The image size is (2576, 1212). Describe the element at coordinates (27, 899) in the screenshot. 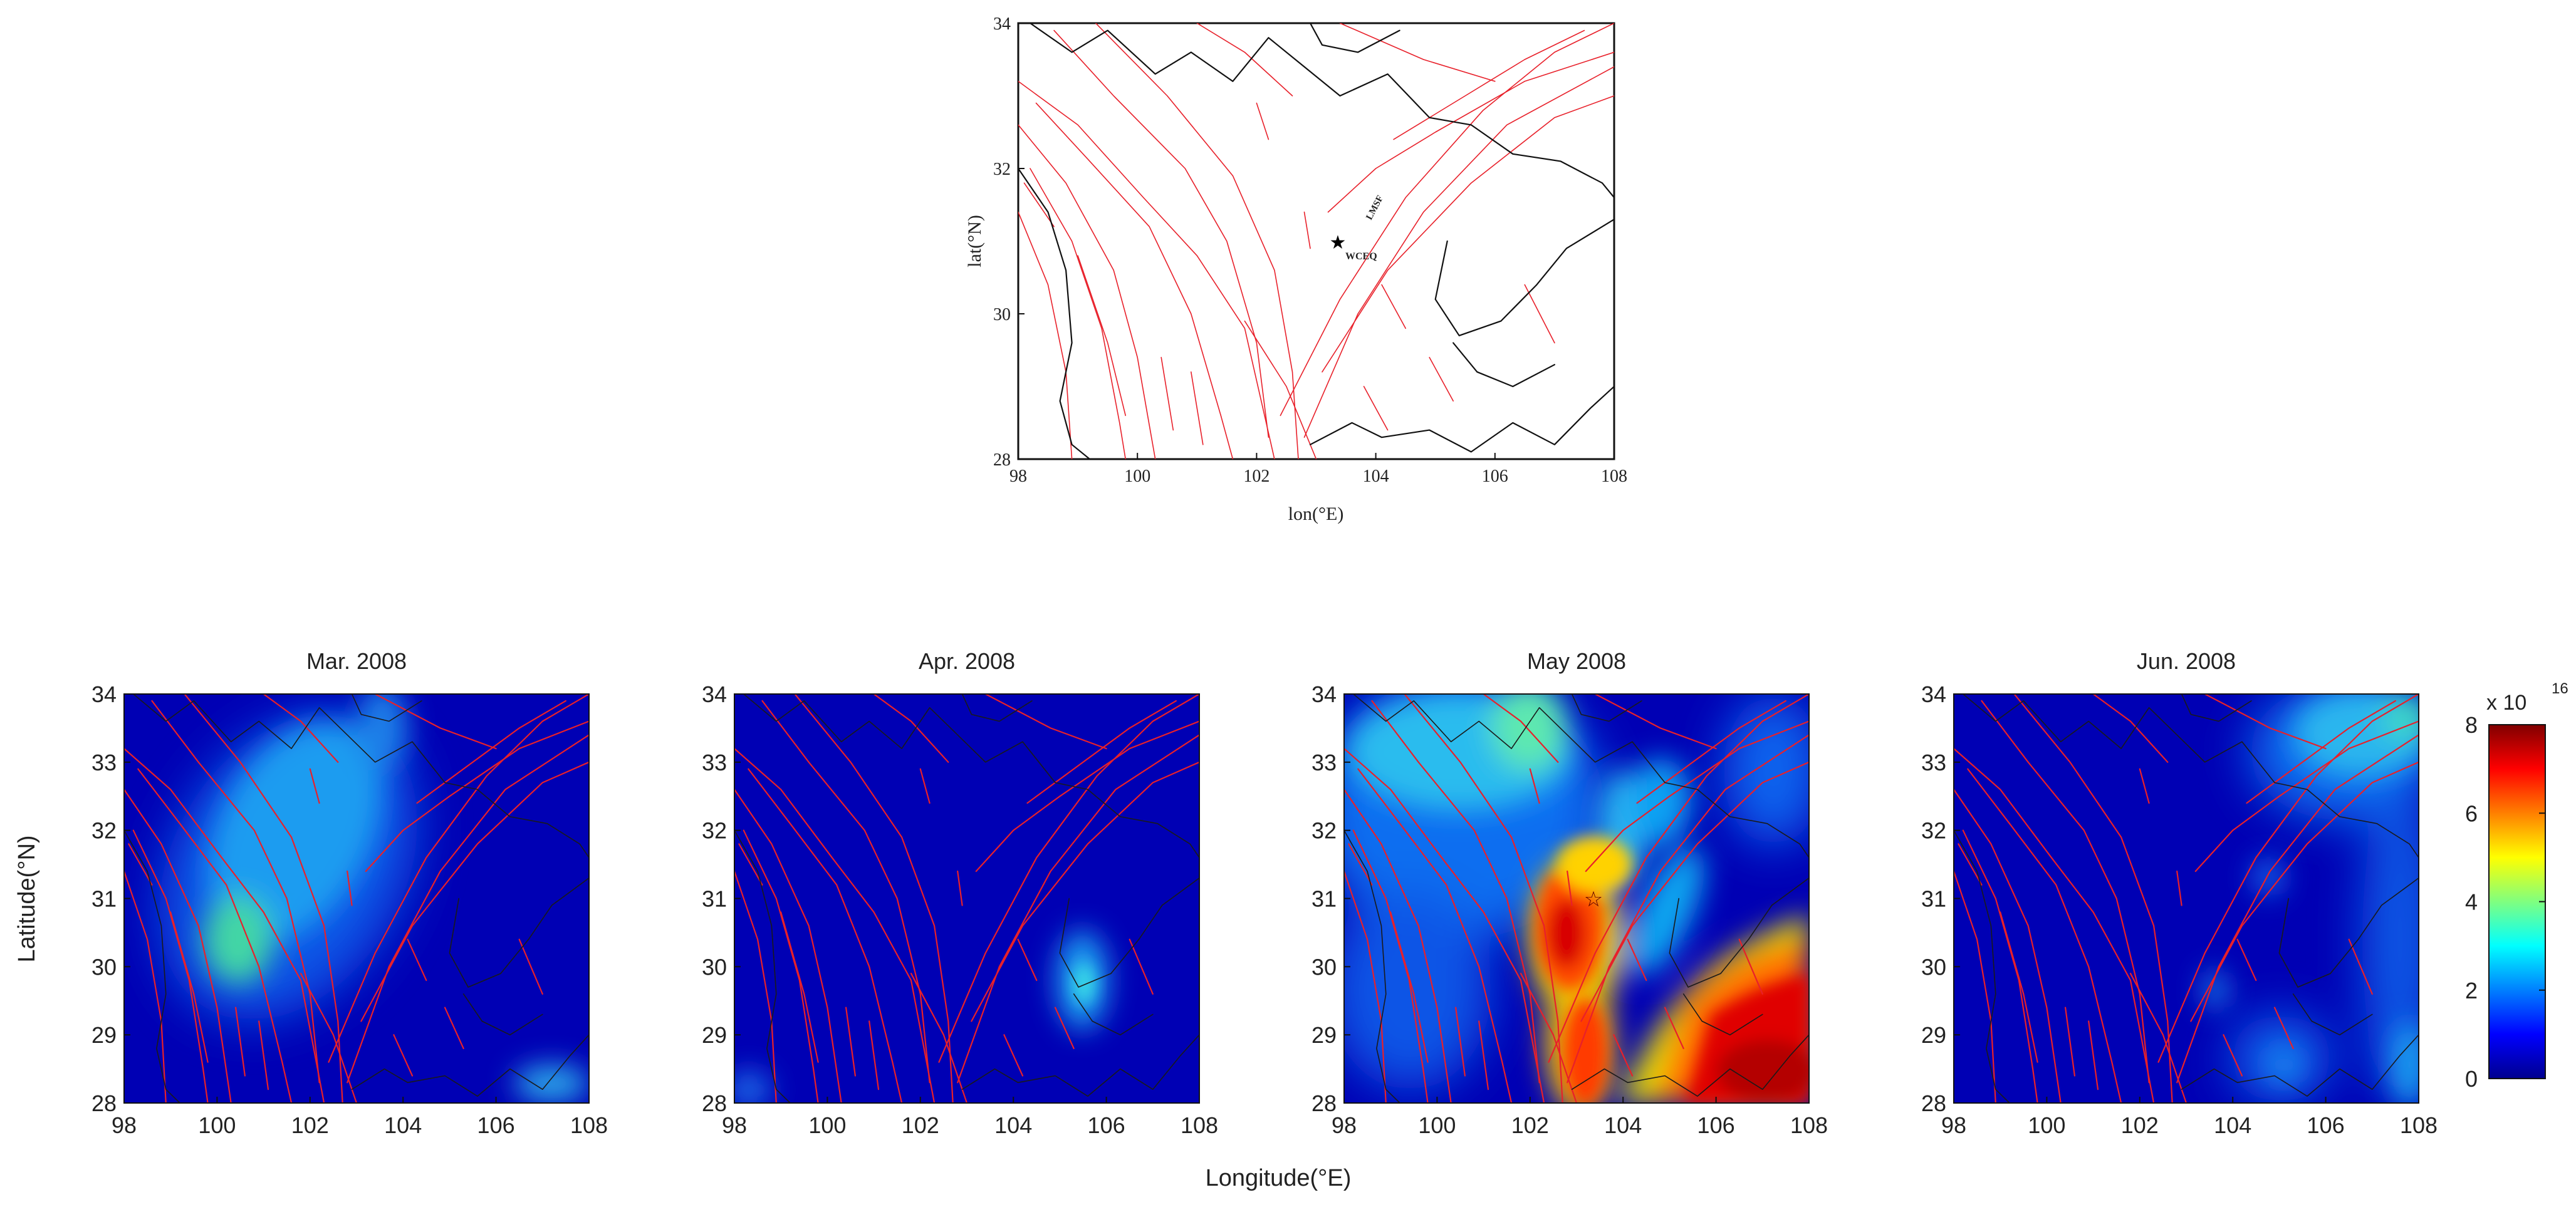

I see `y-axis-label: Latitude(°N)` at that location.